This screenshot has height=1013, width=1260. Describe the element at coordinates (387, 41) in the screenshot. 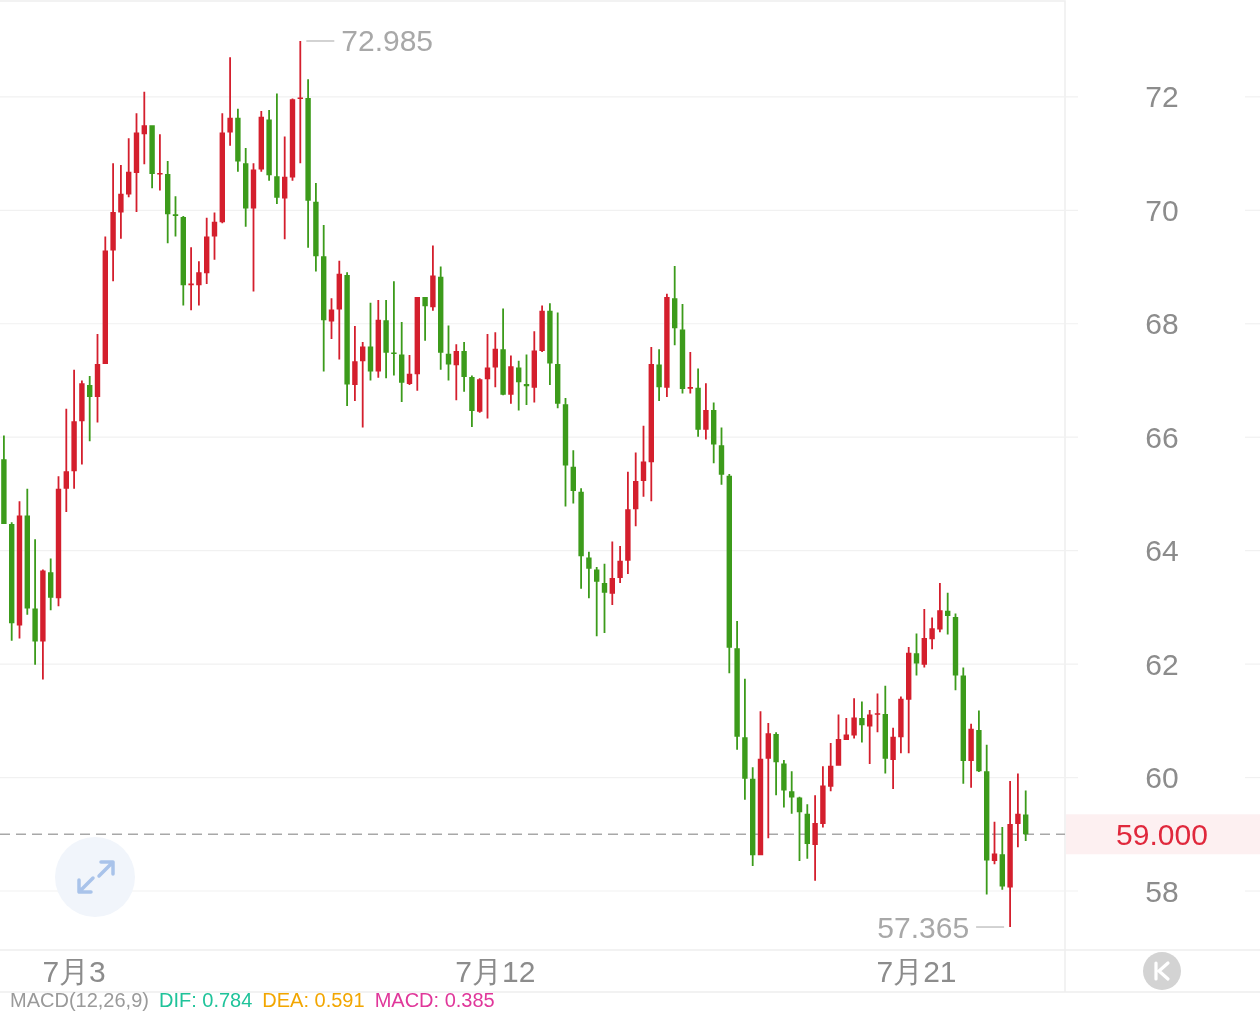

I see `annotation: 72.985` at that location.